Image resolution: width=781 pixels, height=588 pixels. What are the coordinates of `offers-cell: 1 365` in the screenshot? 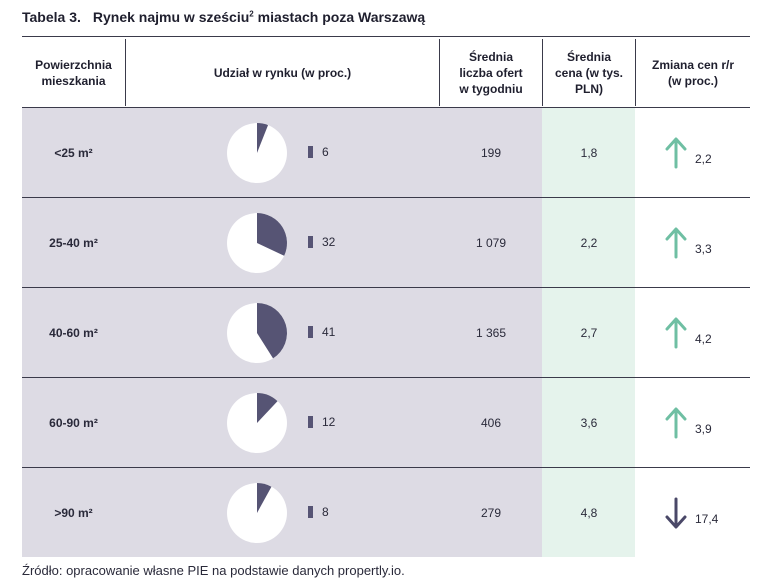 It's located at (491, 332).